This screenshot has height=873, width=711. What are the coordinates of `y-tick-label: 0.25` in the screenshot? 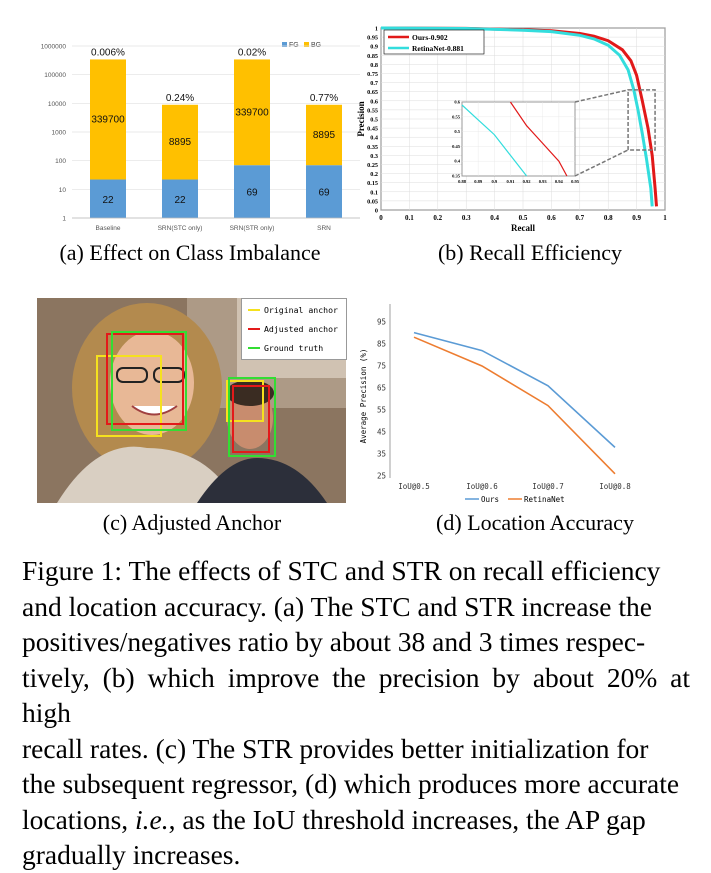 It's located at (372, 165).